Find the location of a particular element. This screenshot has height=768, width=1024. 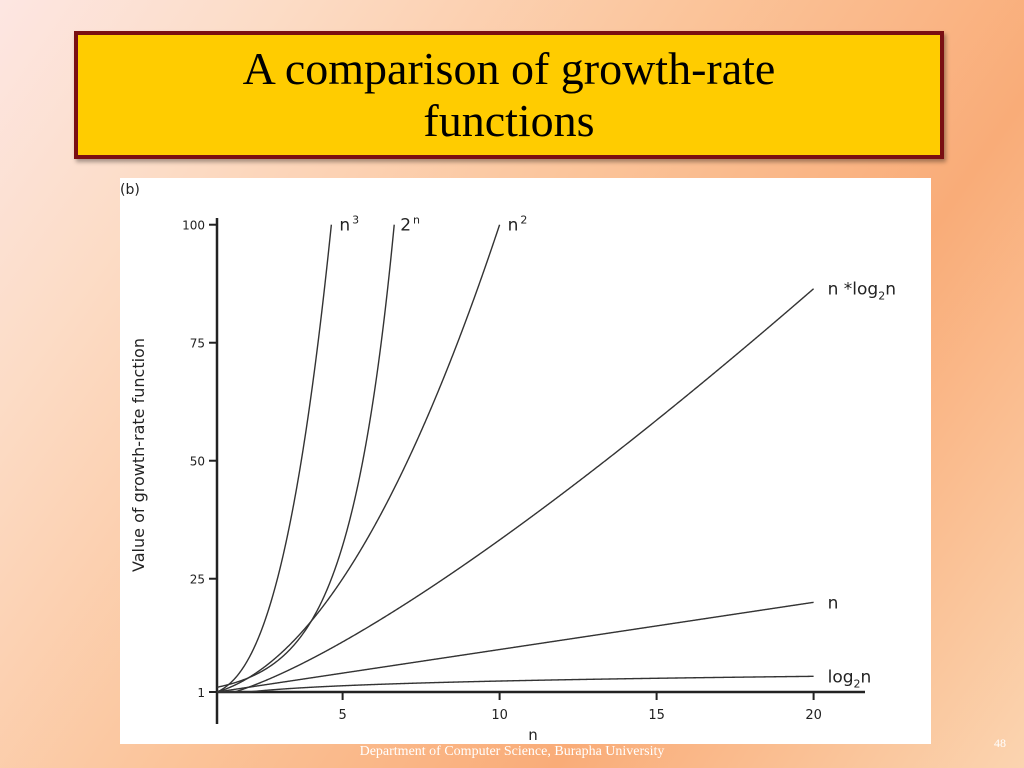

series-label-log2: log2n is located at coordinates (850, 678).